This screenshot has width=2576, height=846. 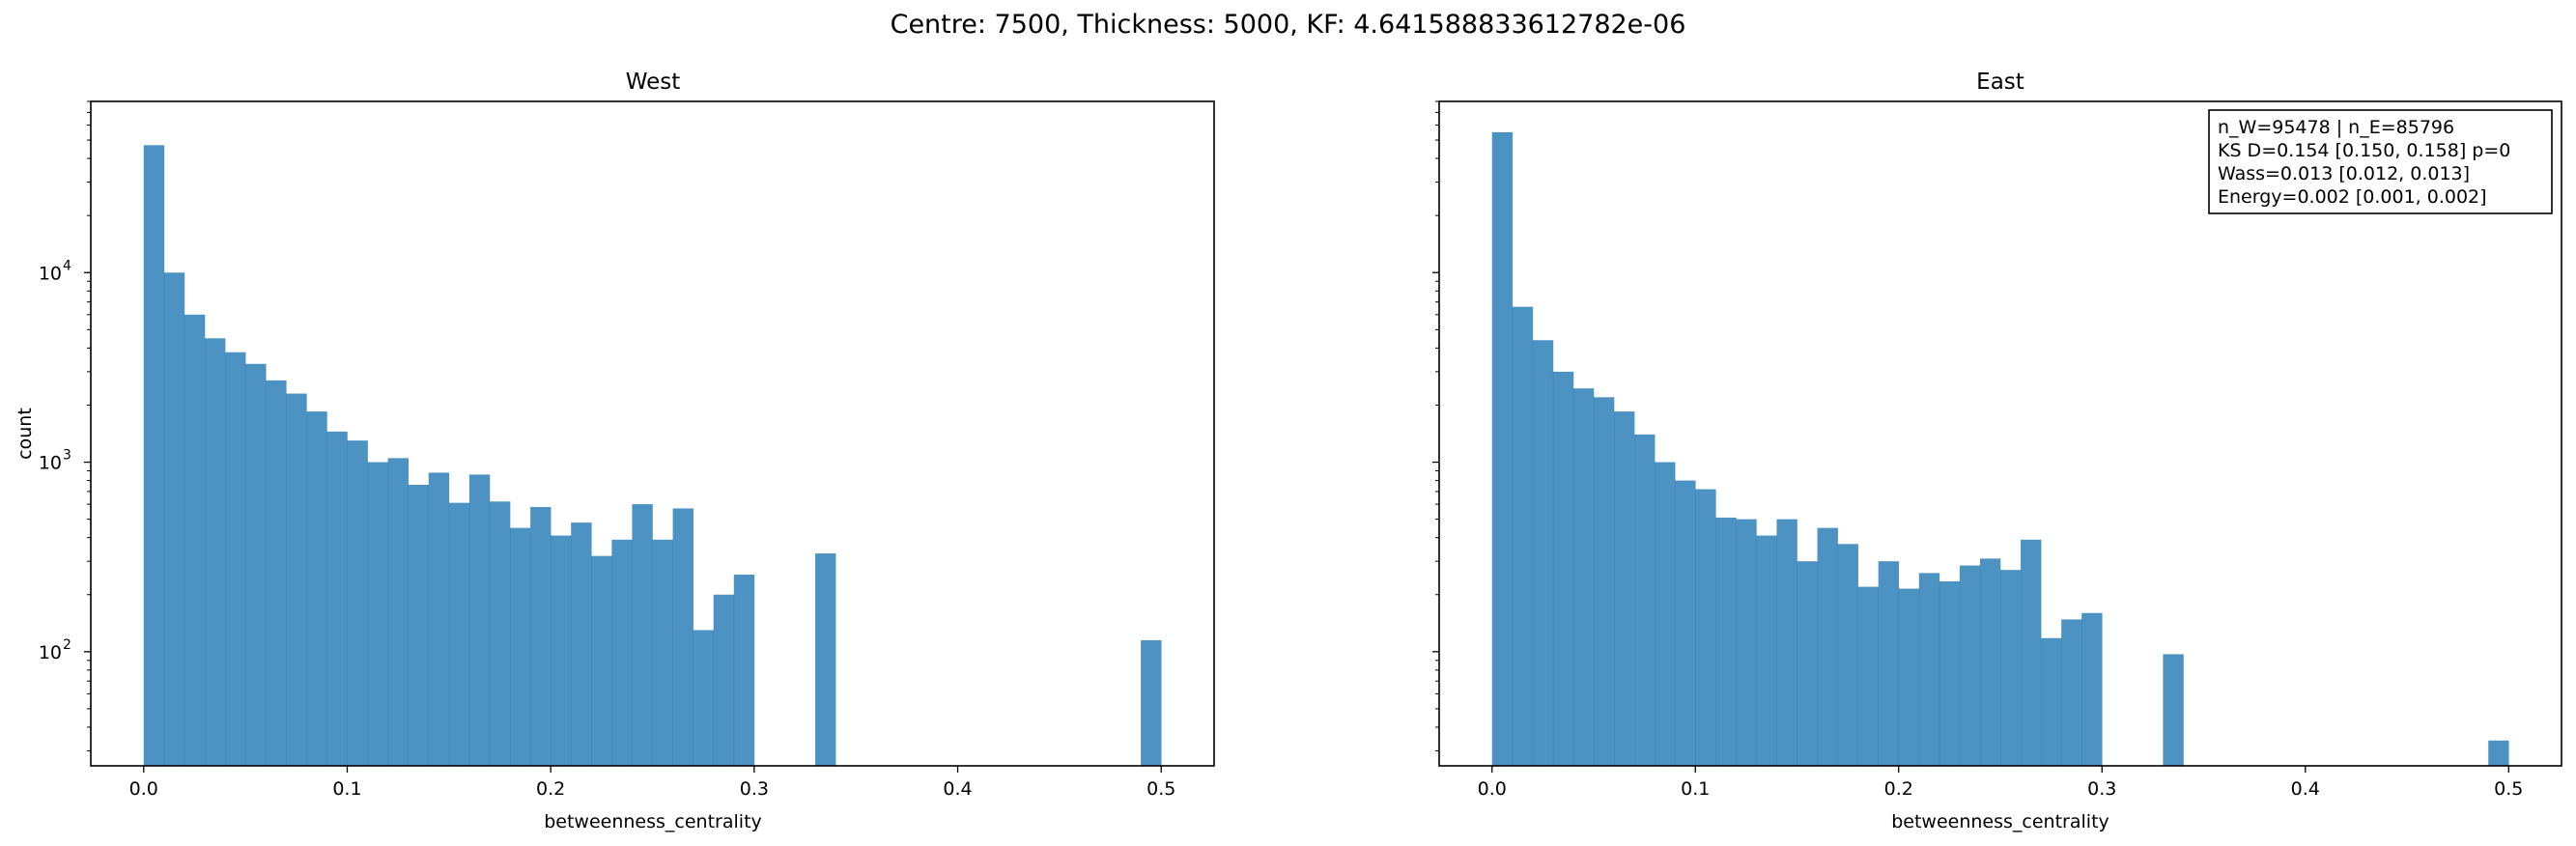 What do you see at coordinates (653, 82) in the screenshot?
I see `west-panel-title: West` at bounding box center [653, 82].